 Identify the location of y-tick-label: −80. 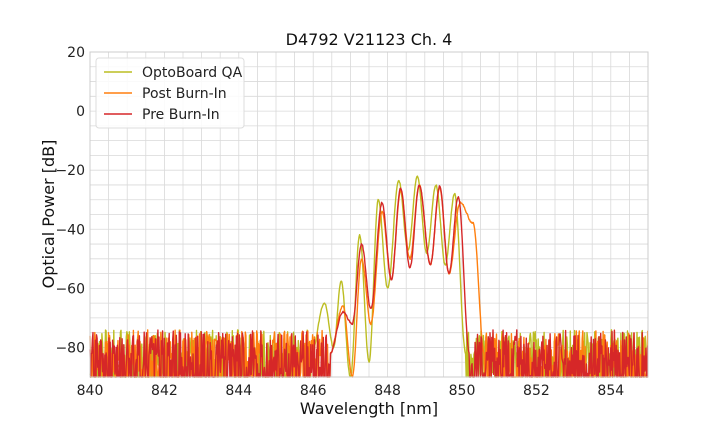
(70, 348).